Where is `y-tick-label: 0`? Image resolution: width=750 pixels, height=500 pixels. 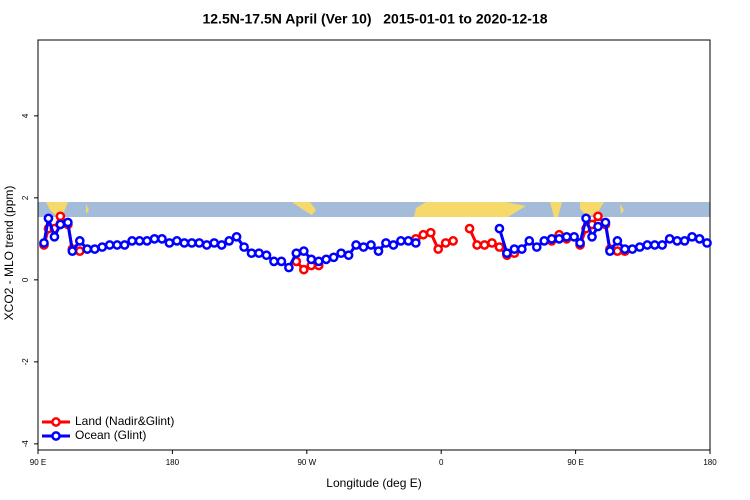
y-tick-label: 0 is located at coordinates (25, 279).